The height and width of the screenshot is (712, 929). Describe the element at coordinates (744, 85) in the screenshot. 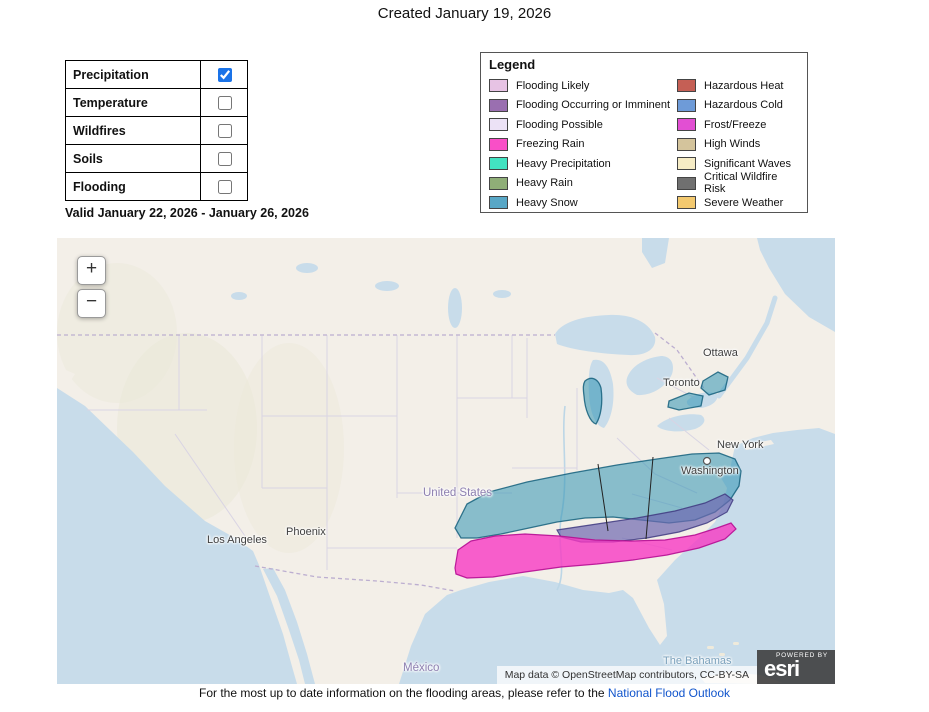

I see `legend-label: Hazardous Heat` at that location.